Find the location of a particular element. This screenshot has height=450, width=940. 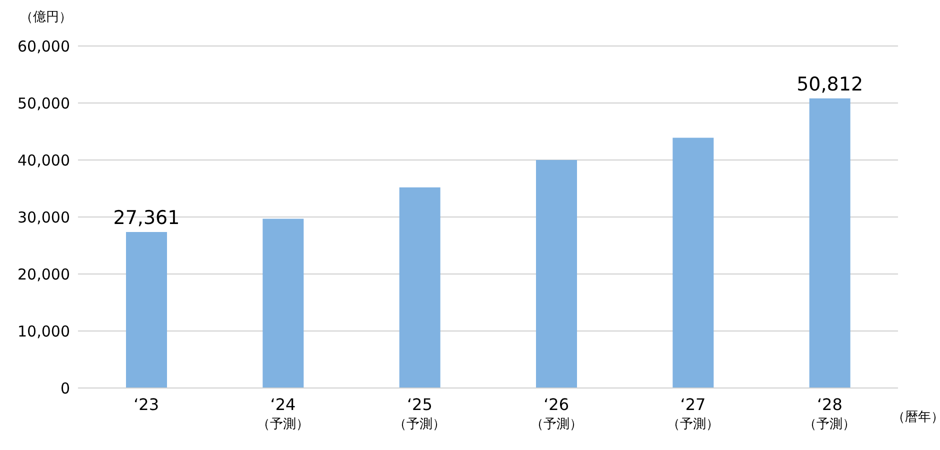

x-tick-label: ‘26 （予測） is located at coordinates (556, 413).